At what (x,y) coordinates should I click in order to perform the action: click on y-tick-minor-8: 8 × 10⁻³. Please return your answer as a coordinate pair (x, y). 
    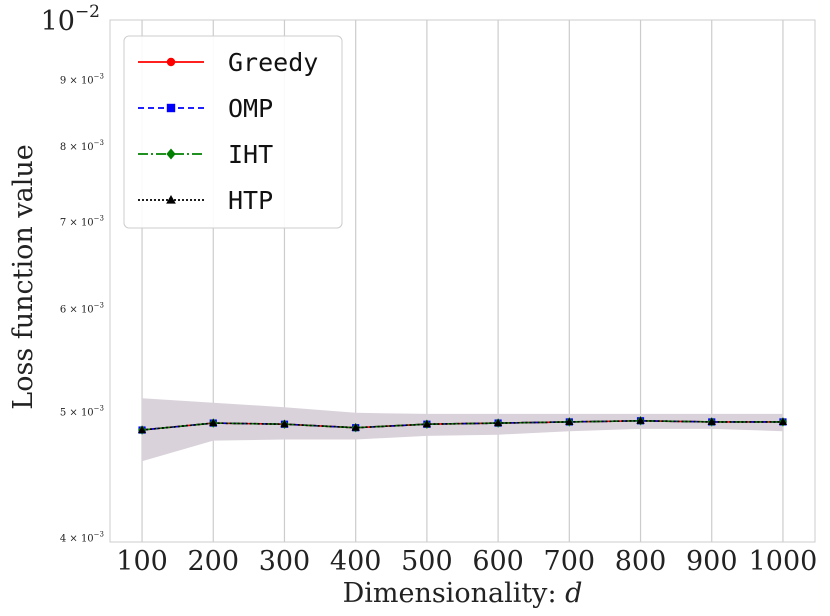
    Looking at the image, I should click on (82, 146).